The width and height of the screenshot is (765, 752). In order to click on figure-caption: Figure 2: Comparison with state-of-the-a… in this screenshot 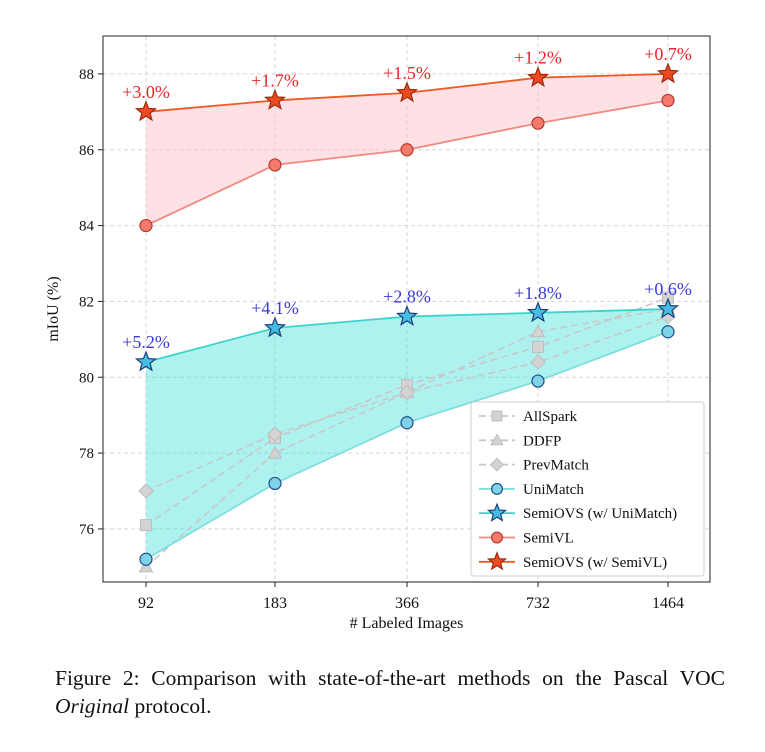, I will do `click(390, 692)`.